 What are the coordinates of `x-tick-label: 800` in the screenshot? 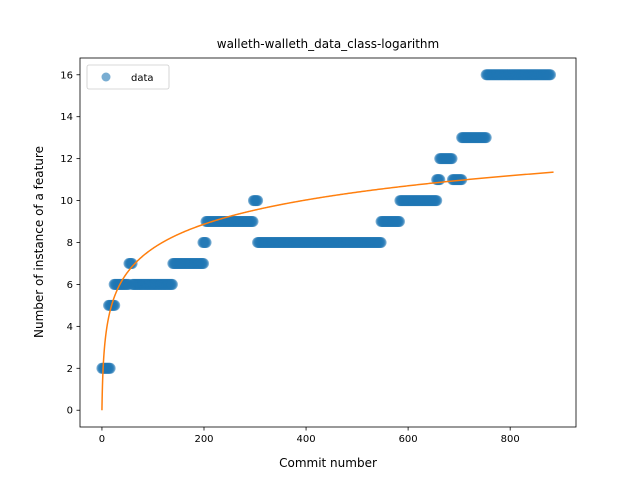 It's located at (510, 439).